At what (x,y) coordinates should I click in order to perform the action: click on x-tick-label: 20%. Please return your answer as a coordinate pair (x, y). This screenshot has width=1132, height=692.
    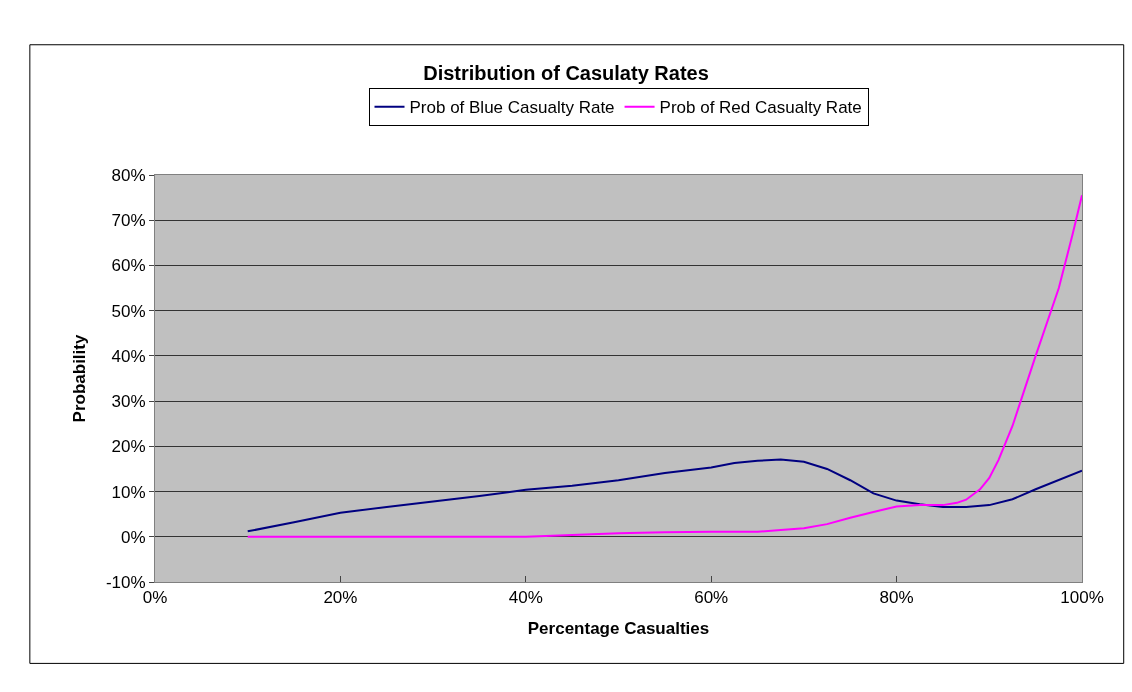
    Looking at the image, I should click on (340, 598).